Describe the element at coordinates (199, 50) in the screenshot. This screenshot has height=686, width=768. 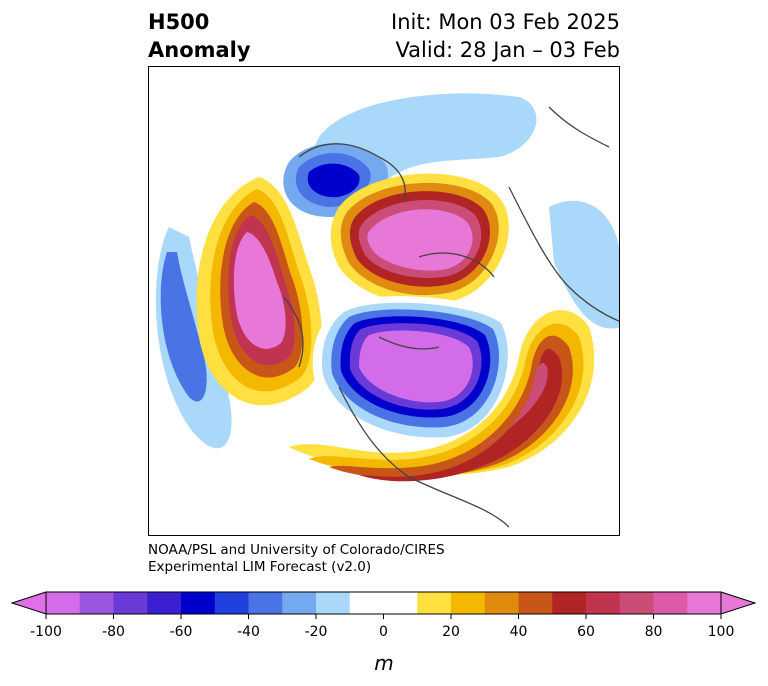
I see `title-field: Anomaly` at that location.